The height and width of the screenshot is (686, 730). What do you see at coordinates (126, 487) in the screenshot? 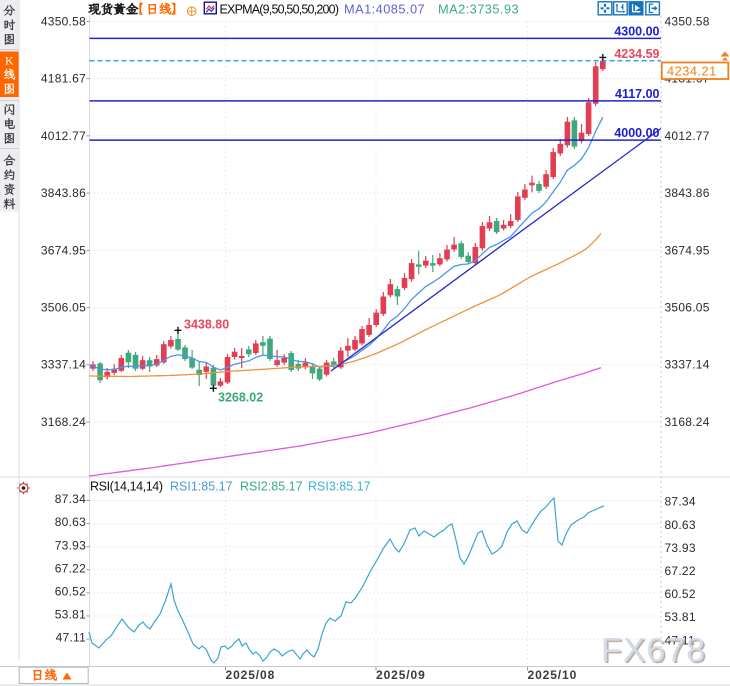
I see `svg-text: RSI(14,14,14)` at bounding box center [126, 487].